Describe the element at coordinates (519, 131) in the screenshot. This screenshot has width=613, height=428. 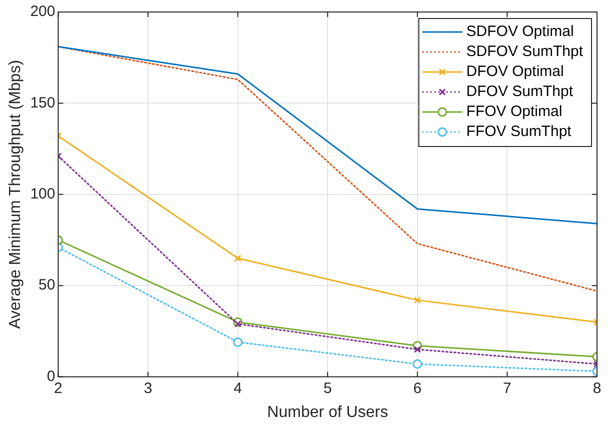
I see `legend-label: FFOV SumThpt` at that location.